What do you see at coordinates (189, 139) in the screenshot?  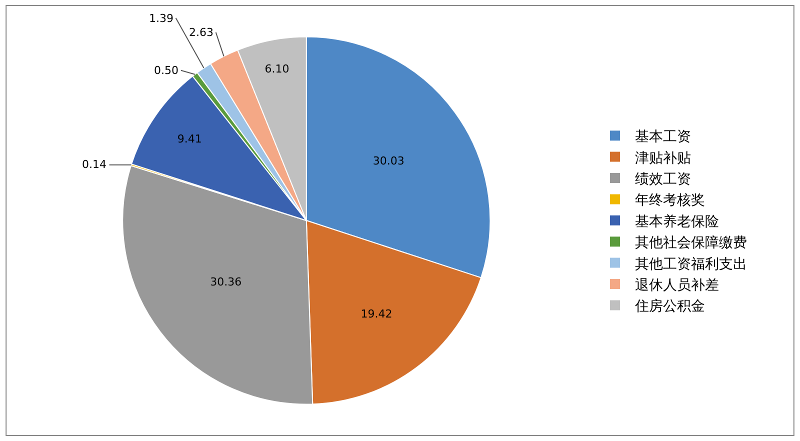 I see `data-label: 9.41` at bounding box center [189, 139].